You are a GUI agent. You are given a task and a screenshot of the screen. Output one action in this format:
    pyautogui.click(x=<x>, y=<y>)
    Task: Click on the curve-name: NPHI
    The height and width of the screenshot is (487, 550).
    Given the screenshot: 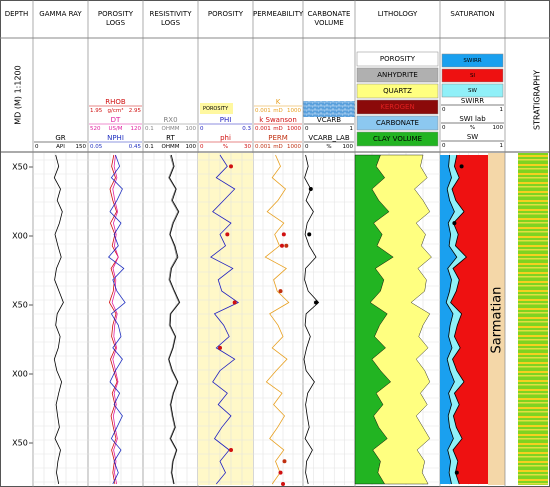 What is the action you would take?
    pyautogui.click(x=115, y=138)
    